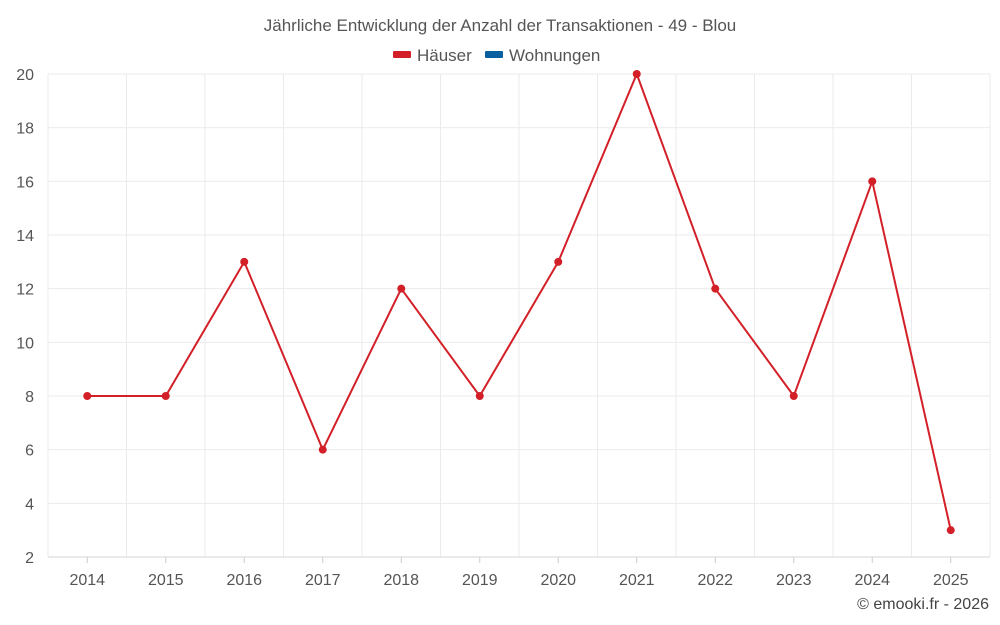 The height and width of the screenshot is (625, 1000). I want to click on x-tick-label: 2018, so click(401, 580).